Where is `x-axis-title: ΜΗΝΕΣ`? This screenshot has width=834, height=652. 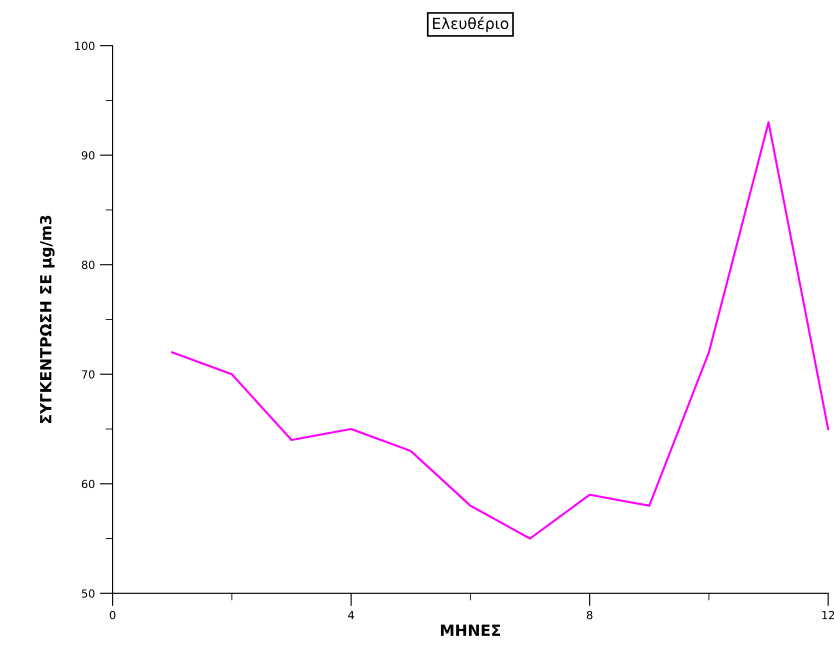 x-axis-title: ΜΗΝΕΣ is located at coordinates (470, 630).